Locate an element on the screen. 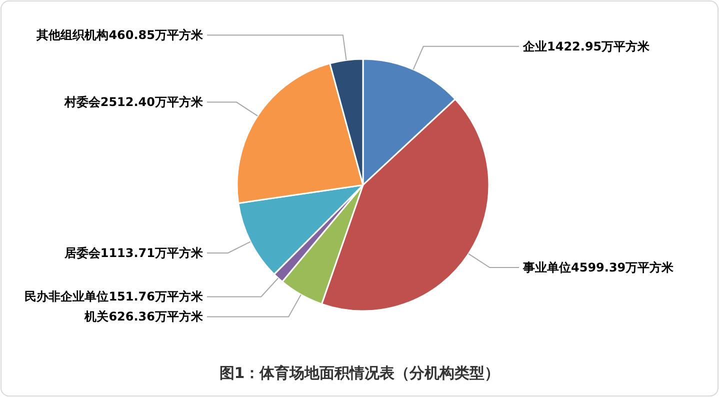 Image resolution: width=719 pixels, height=397 pixels. slice-label: 其他组织机构 is located at coordinates (72, 35).